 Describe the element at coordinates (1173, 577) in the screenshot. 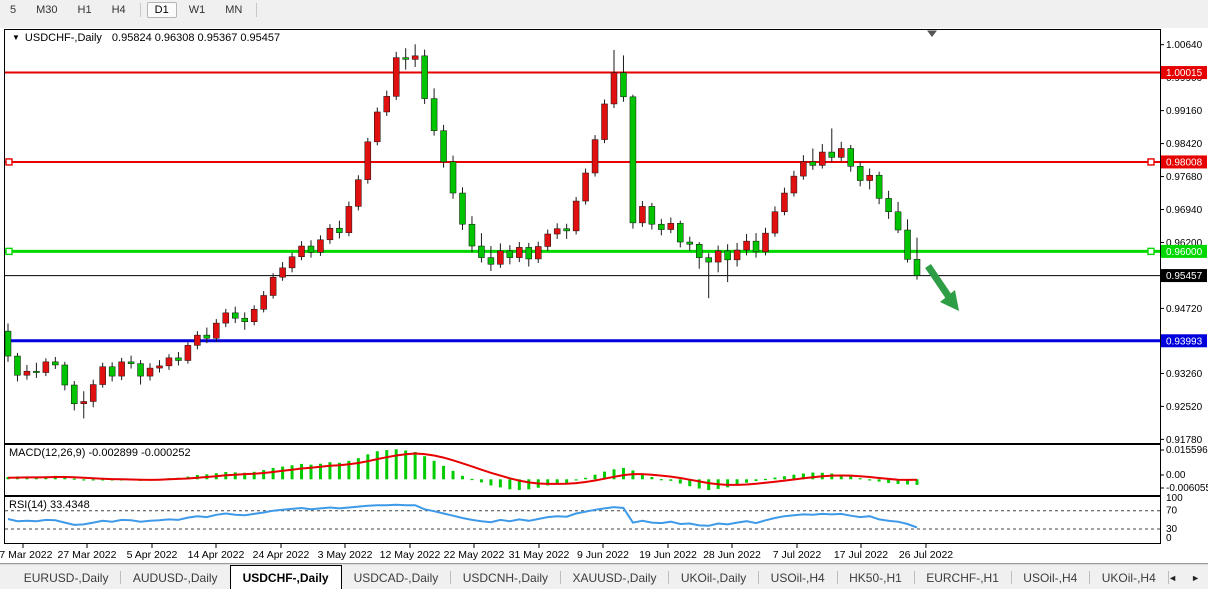

I see `tab-scroll-left-icon: ◄` at that location.